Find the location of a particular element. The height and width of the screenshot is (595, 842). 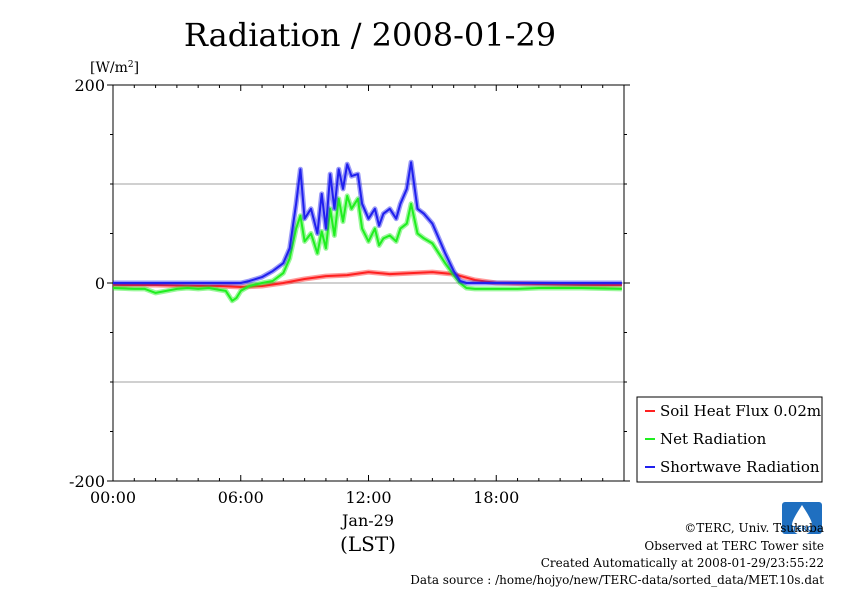

legend-box is located at coordinates (729, 439).